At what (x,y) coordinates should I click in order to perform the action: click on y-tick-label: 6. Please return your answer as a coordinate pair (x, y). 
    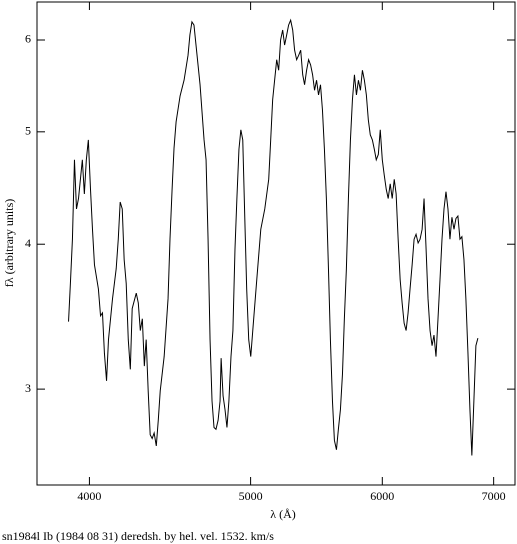
    Looking at the image, I should click on (28, 39).